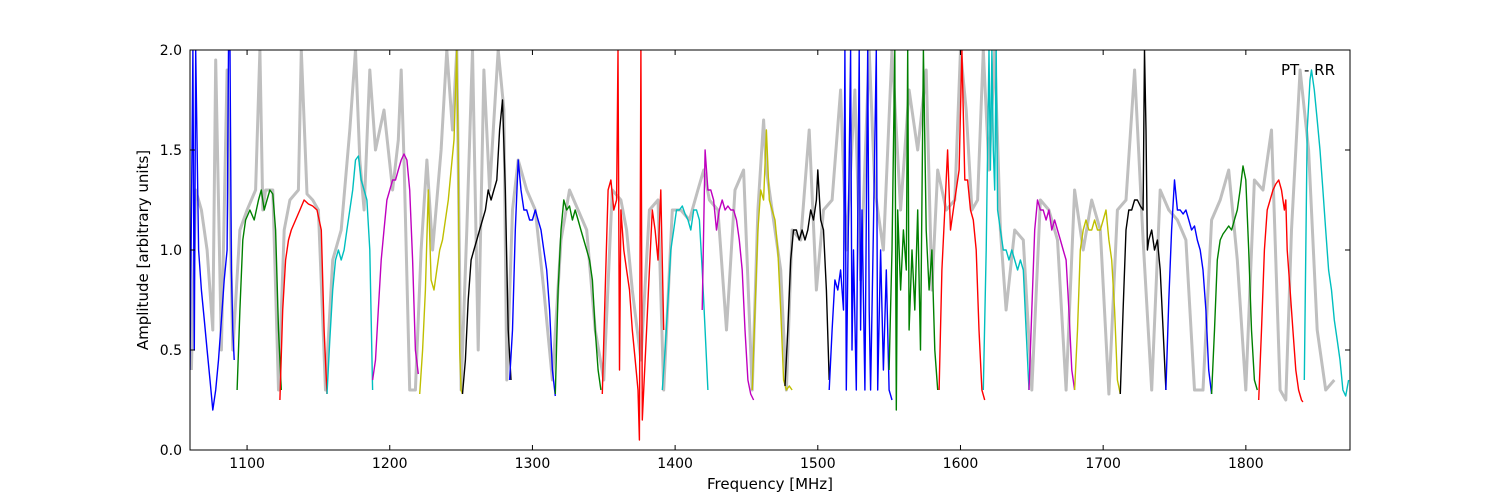 The width and height of the screenshot is (1500, 504). Describe the element at coordinates (533, 464) in the screenshot. I see `x-tick-label: 1300` at that location.